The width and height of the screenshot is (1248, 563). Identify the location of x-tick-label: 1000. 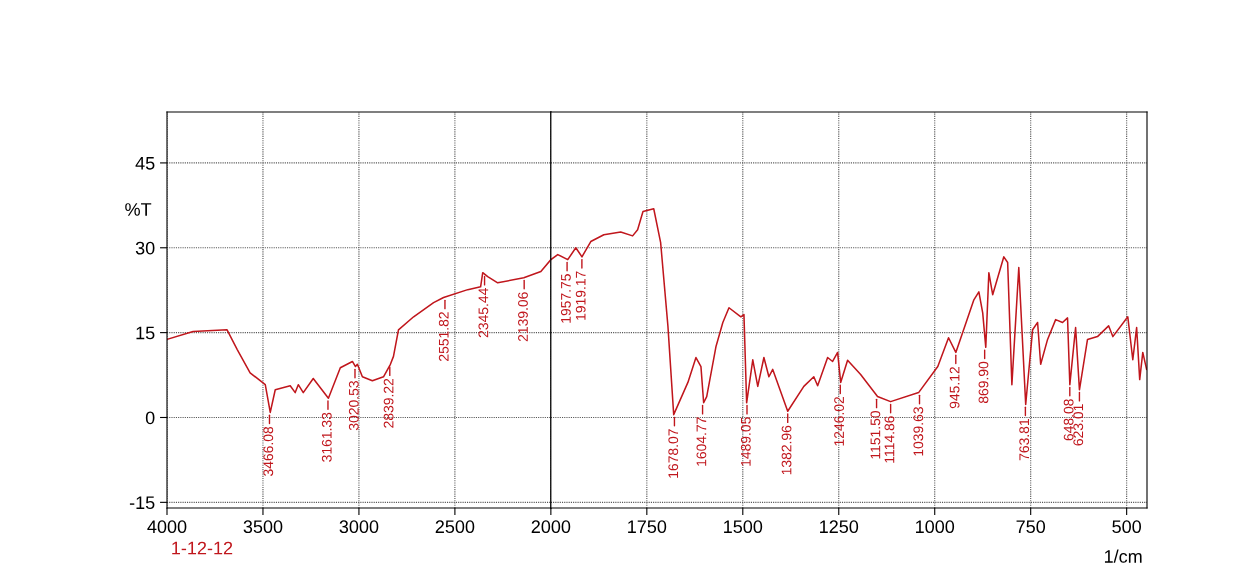
(935, 527).